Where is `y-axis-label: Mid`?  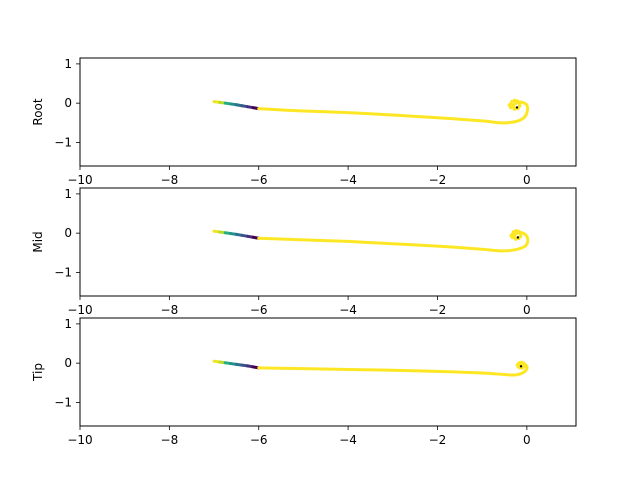
y-axis-label: Mid is located at coordinates (38, 241).